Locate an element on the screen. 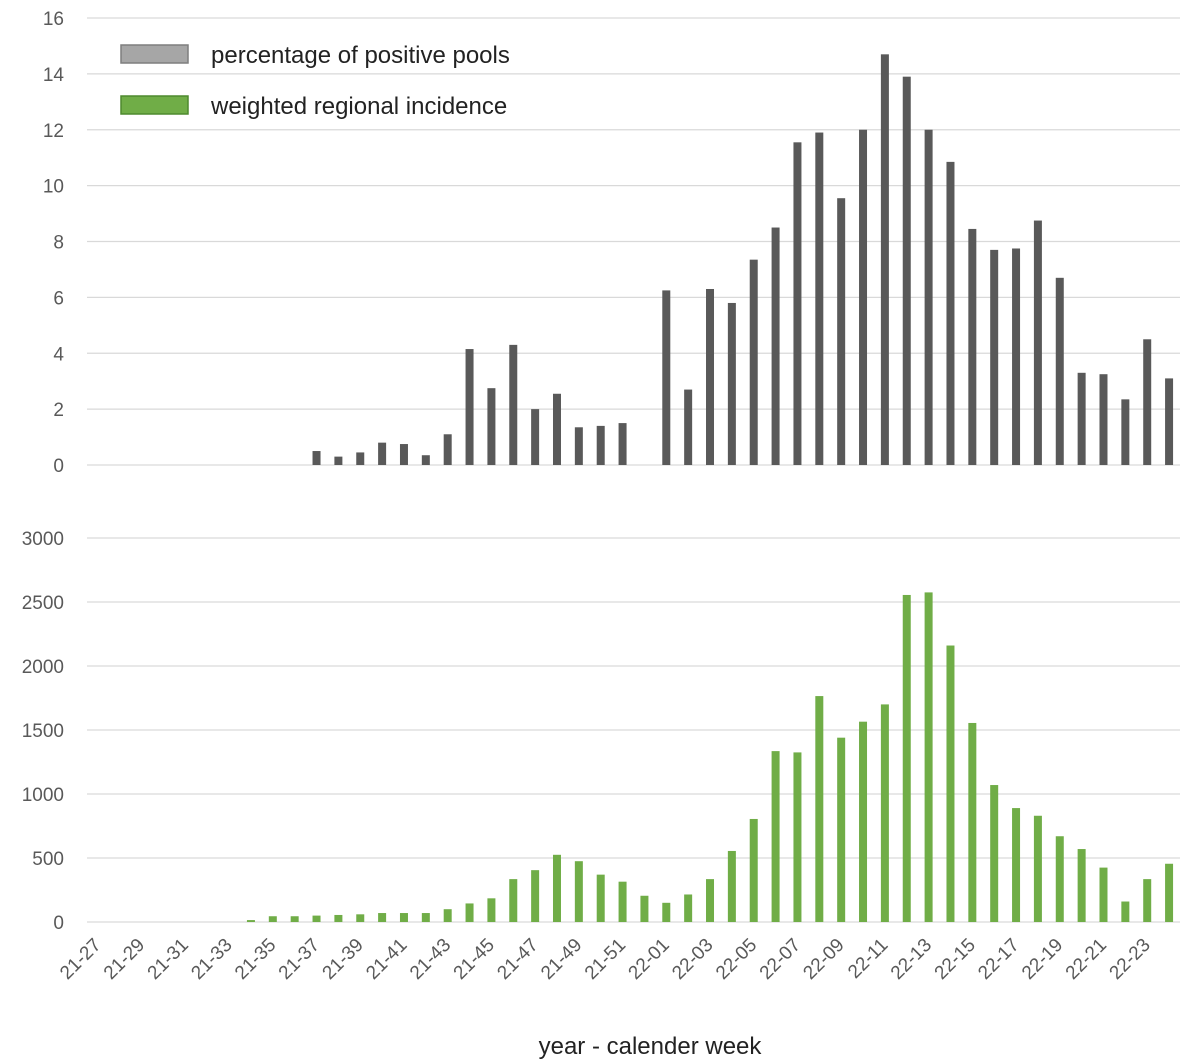 This screenshot has height=1061, width=1181. top-y-tick-label: 14 is located at coordinates (54, 75).